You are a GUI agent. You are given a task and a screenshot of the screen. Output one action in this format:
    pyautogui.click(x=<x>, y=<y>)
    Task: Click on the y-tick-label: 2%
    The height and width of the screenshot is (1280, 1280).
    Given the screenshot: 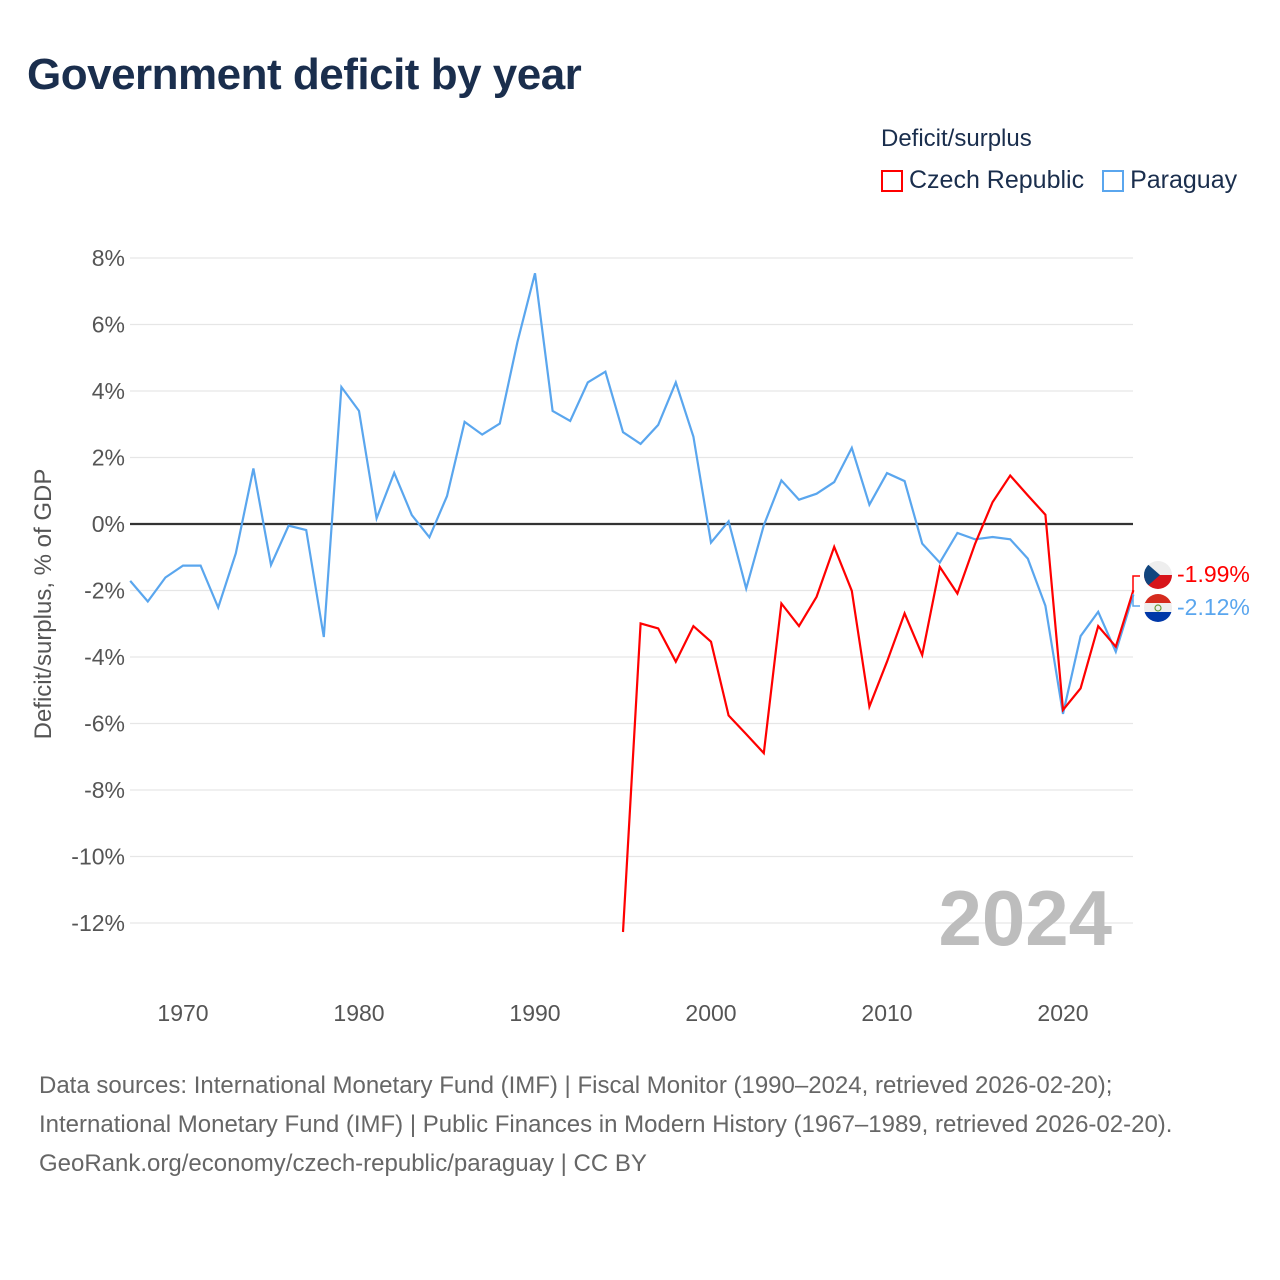 What is the action you would take?
    pyautogui.click(x=108, y=458)
    